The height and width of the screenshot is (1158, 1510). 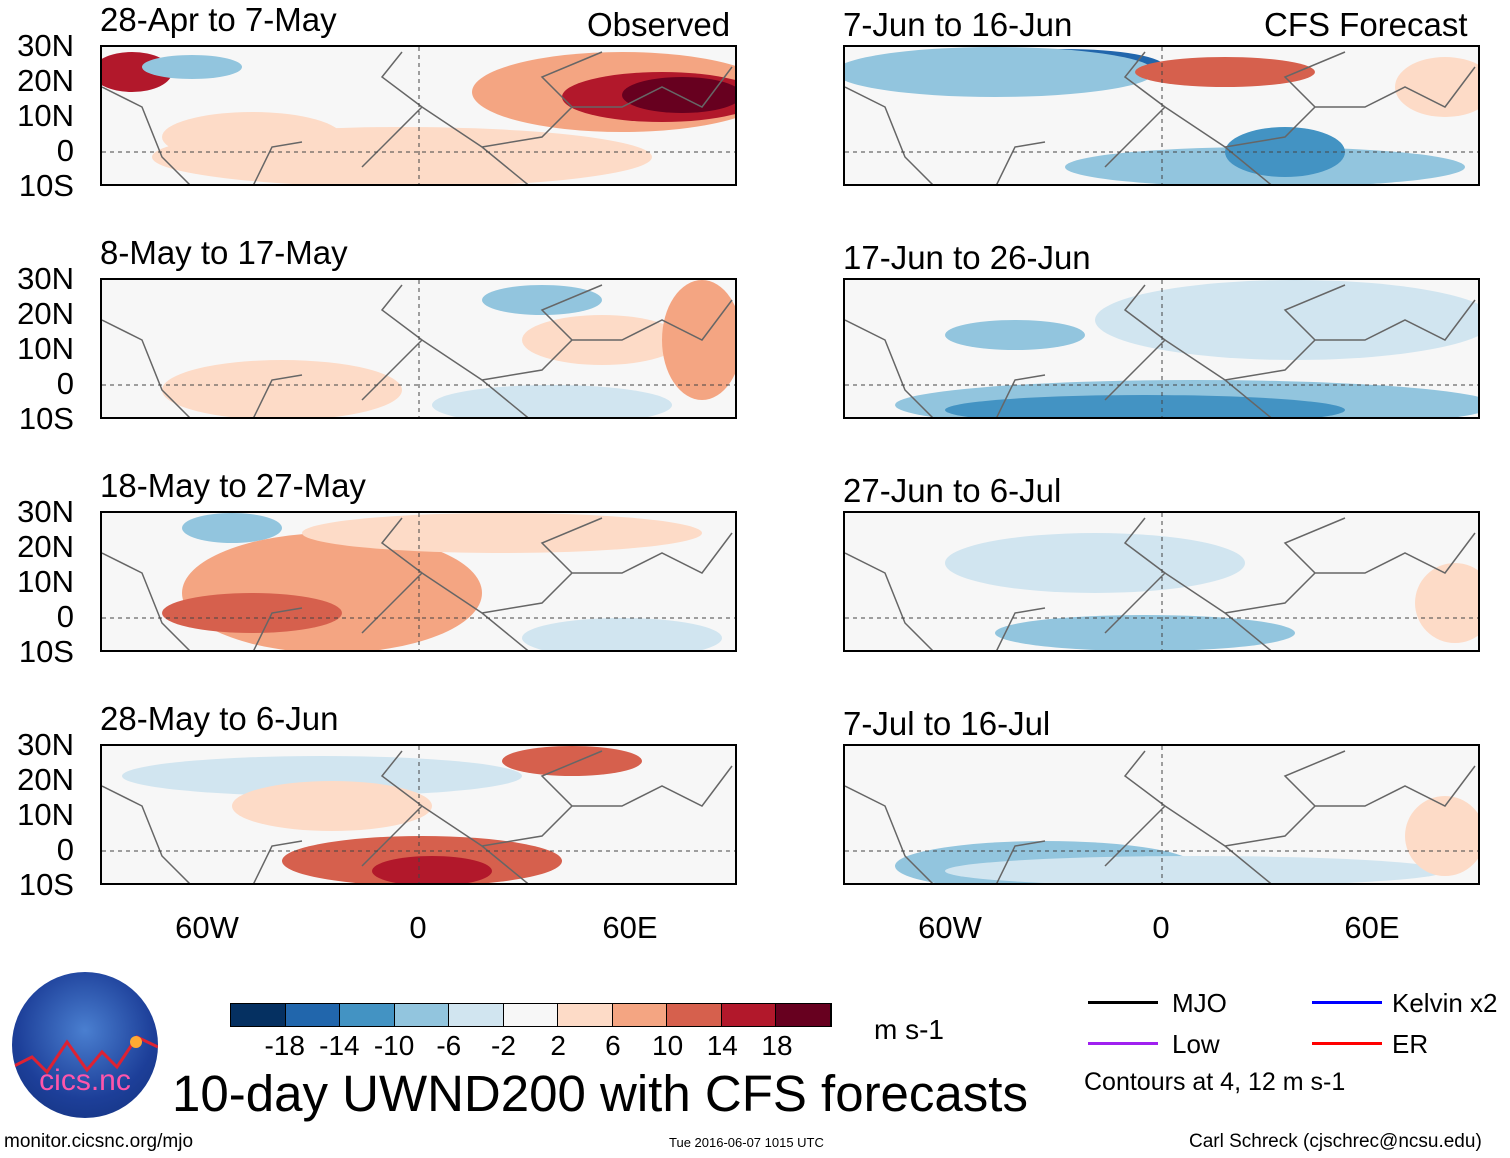 What do you see at coordinates (339, 1045) in the screenshot?
I see `colorbar-label: -14` at bounding box center [339, 1045].